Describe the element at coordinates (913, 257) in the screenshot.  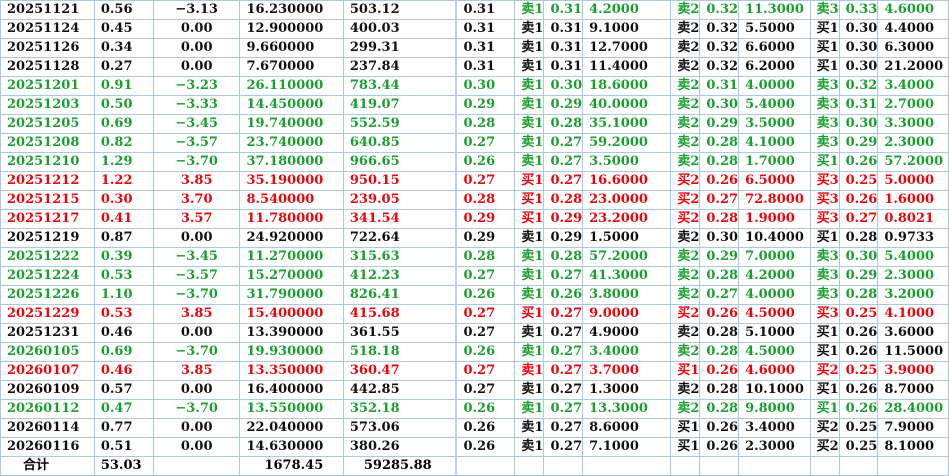
I see `level3-qty-cell: 5.4000` at that location.